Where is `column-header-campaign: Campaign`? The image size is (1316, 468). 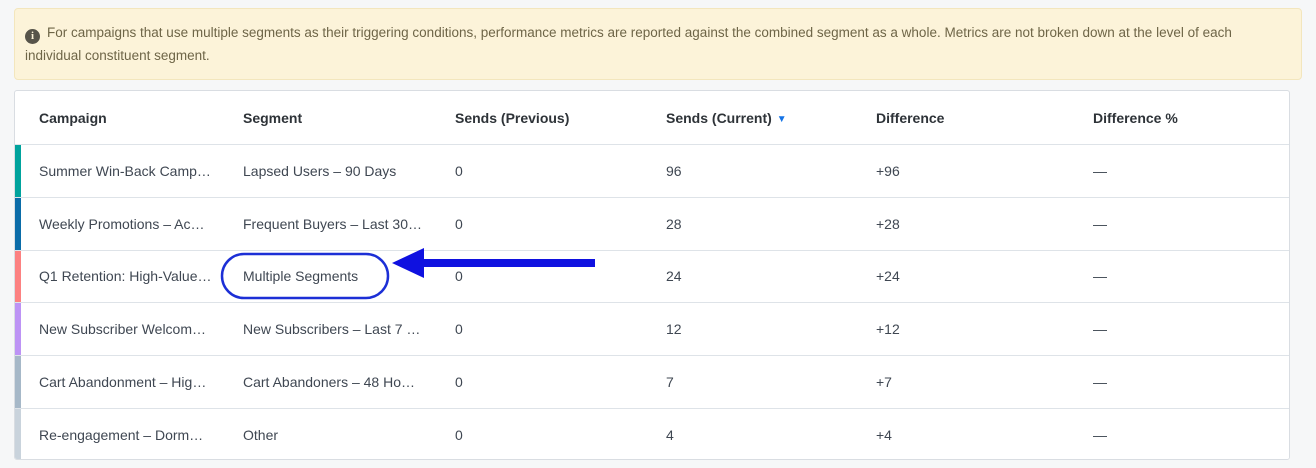
column-header-campaign: Campaign is located at coordinates (73, 117).